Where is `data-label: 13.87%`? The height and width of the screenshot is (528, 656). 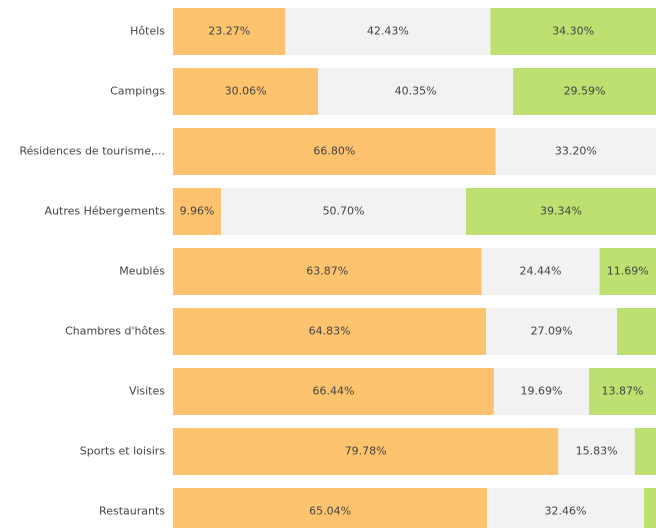
data-label: 13.87% is located at coordinates (623, 391).